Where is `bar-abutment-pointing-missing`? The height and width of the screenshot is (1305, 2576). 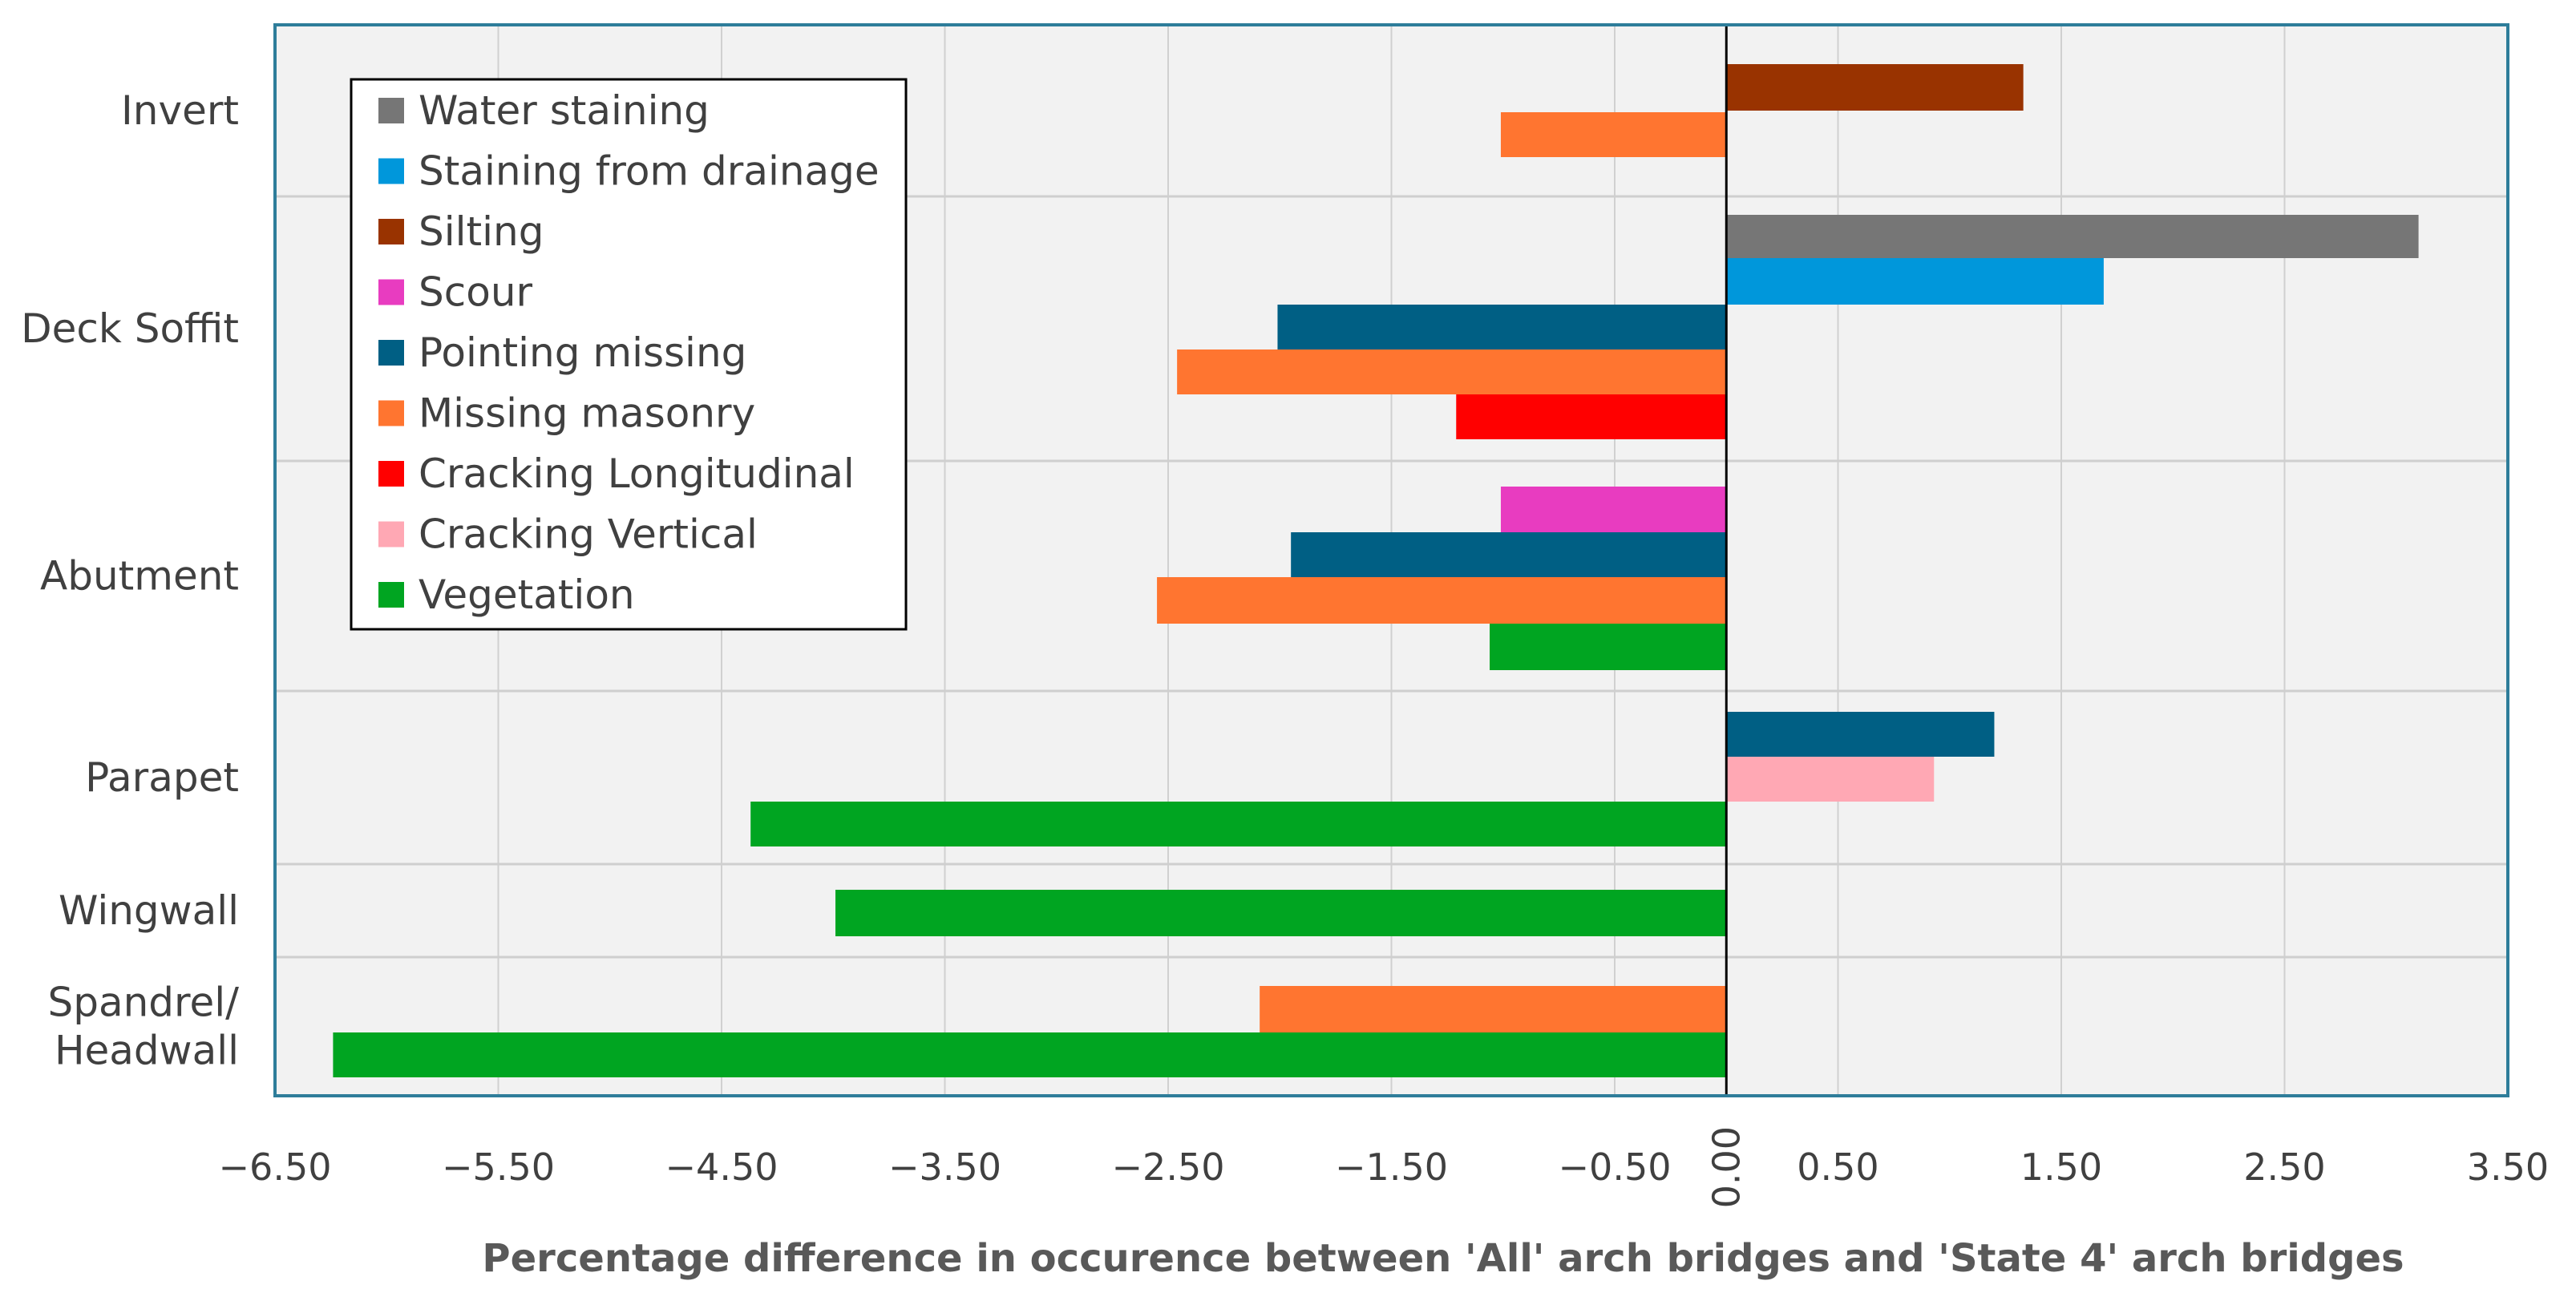
bar-abutment-pointing-missing is located at coordinates (1509, 554).